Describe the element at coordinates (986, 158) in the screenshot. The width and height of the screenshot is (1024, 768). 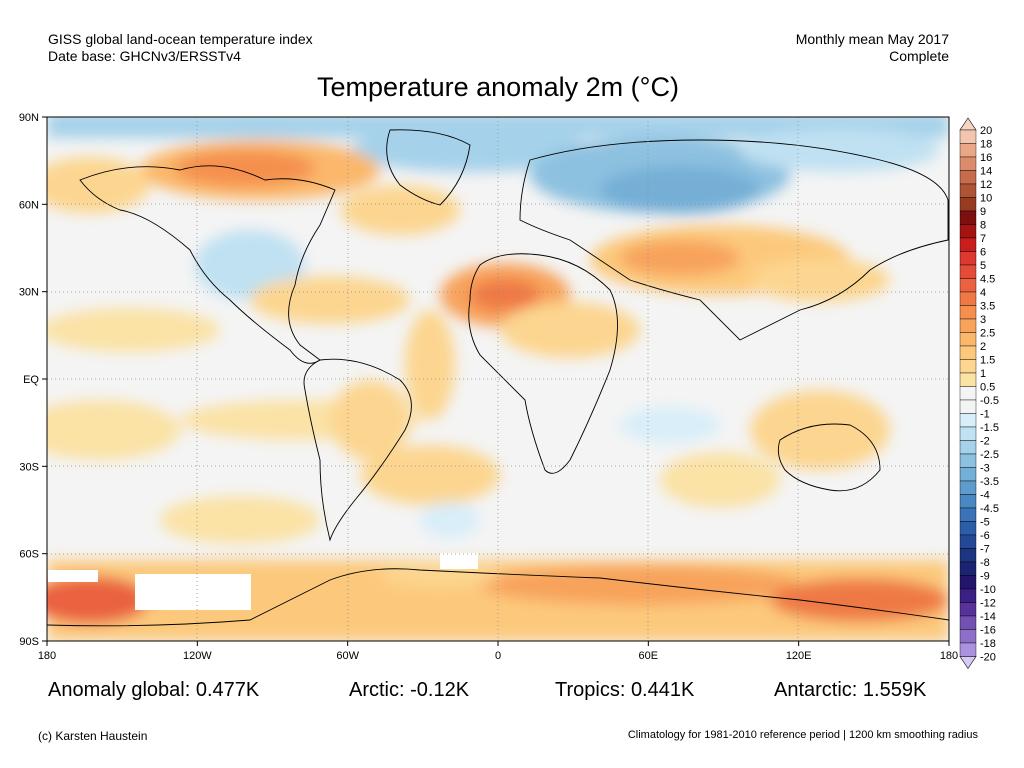
I see `colorbar-label: 16` at that location.